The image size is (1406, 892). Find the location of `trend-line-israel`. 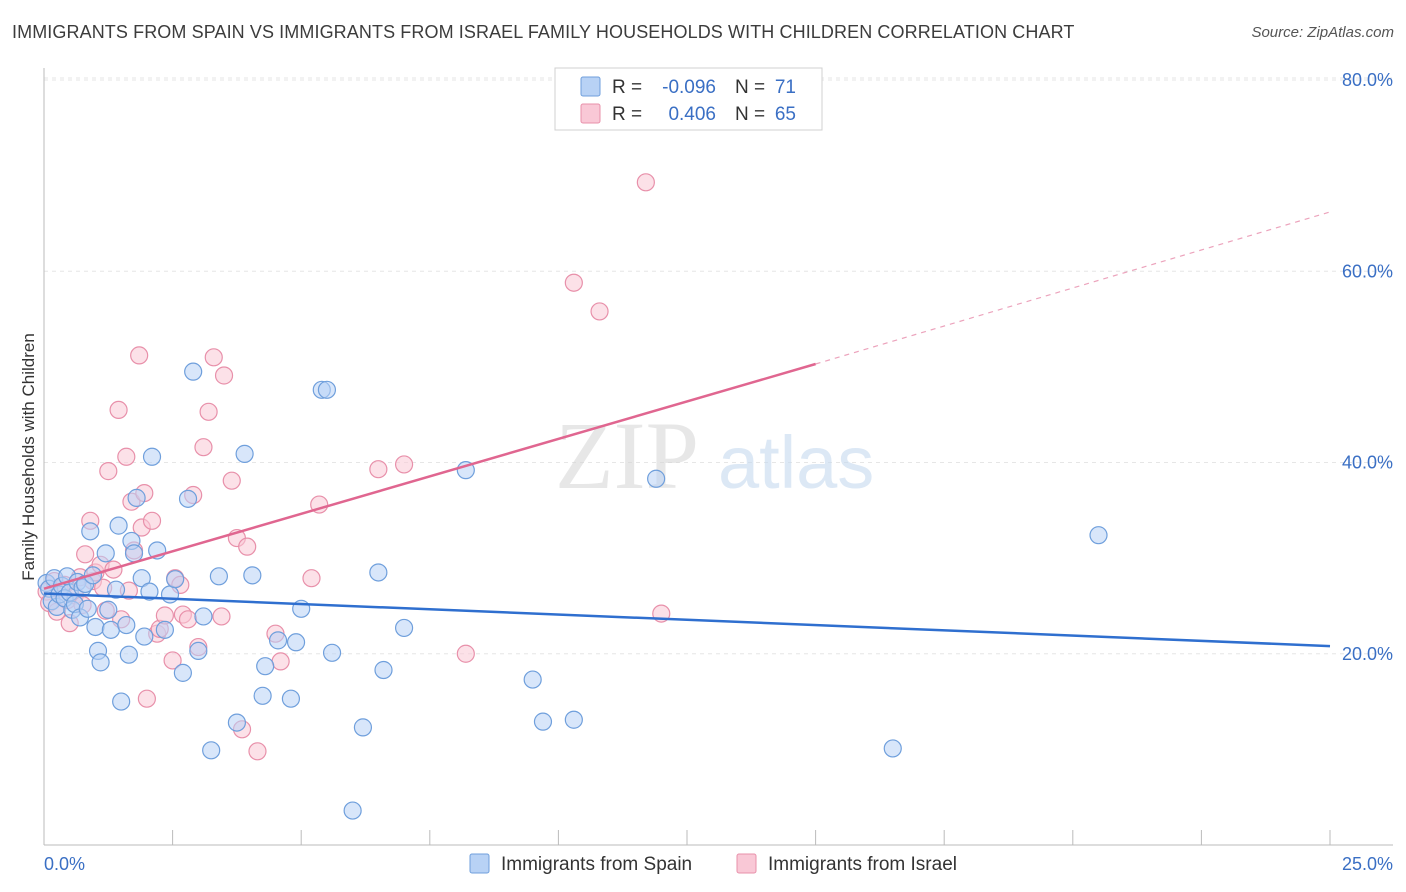

trend-line-israel is located at coordinates (429, 476).